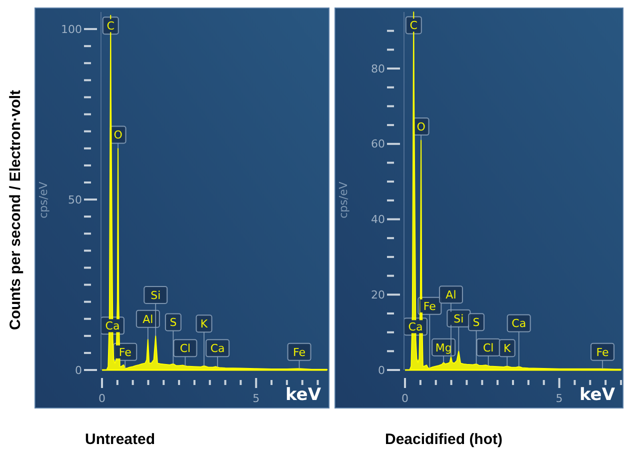 The width and height of the screenshot is (625, 450). What do you see at coordinates (378, 219) in the screenshot?
I see `y-tick-label: 40` at bounding box center [378, 219].